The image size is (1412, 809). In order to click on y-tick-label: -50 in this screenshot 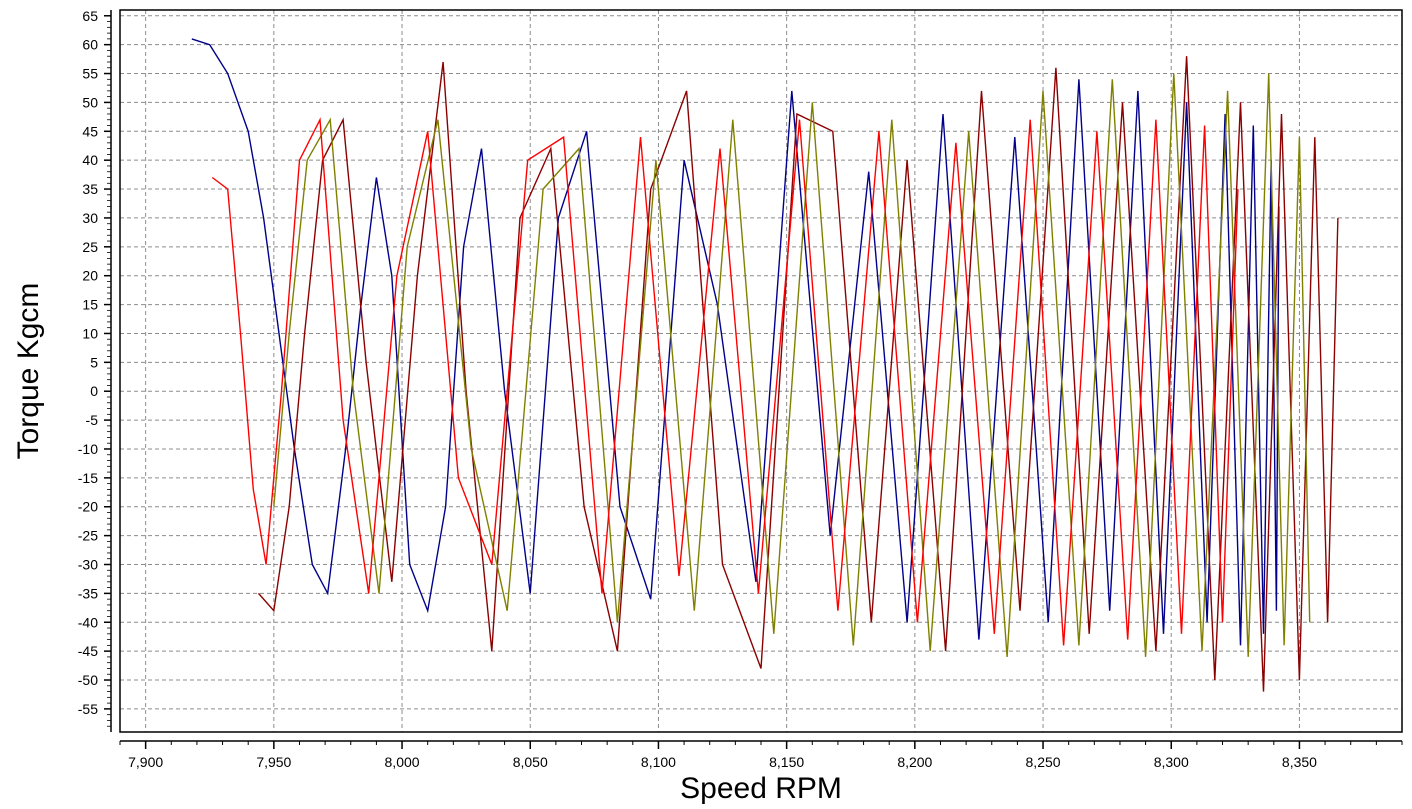, I will do `click(88, 680)`.